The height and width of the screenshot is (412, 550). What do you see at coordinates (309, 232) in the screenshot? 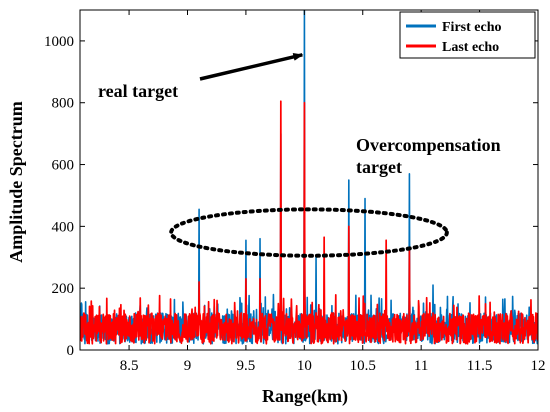
I see `overcompensation-ellipse` at bounding box center [309, 232].